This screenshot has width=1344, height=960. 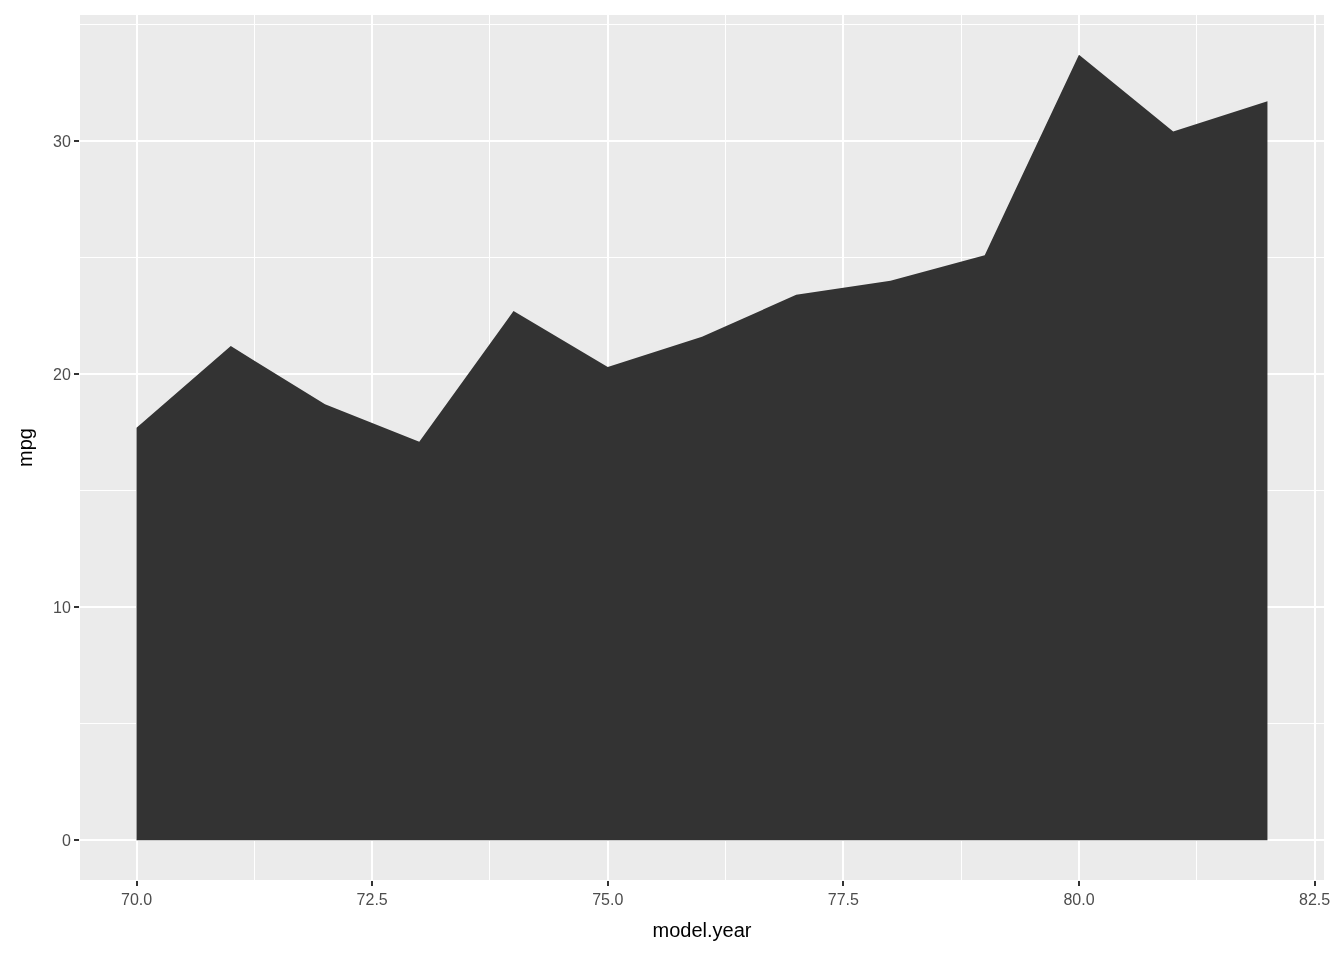 I want to click on y-tick-label: 30, so click(x=62, y=141).